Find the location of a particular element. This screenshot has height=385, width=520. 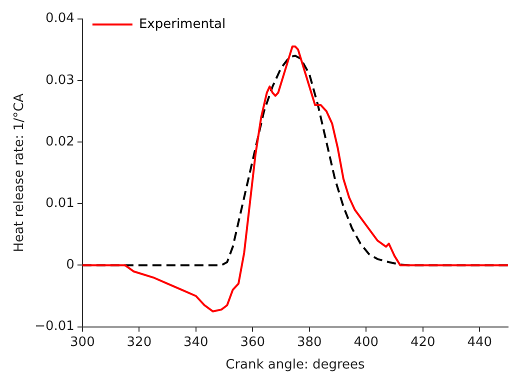

y-tick-label: 0 is located at coordinates (70, 265).